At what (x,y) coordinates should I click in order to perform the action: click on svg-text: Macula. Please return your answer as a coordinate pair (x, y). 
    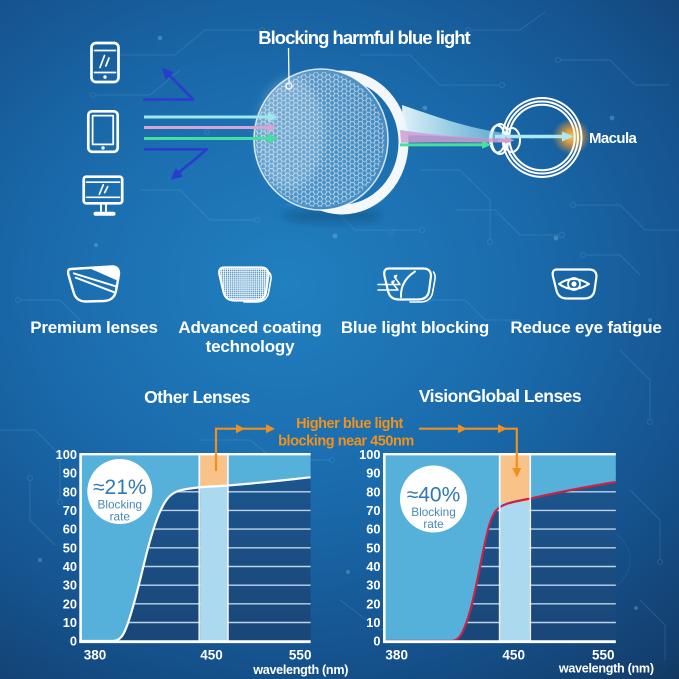
    Looking at the image, I should click on (613, 138).